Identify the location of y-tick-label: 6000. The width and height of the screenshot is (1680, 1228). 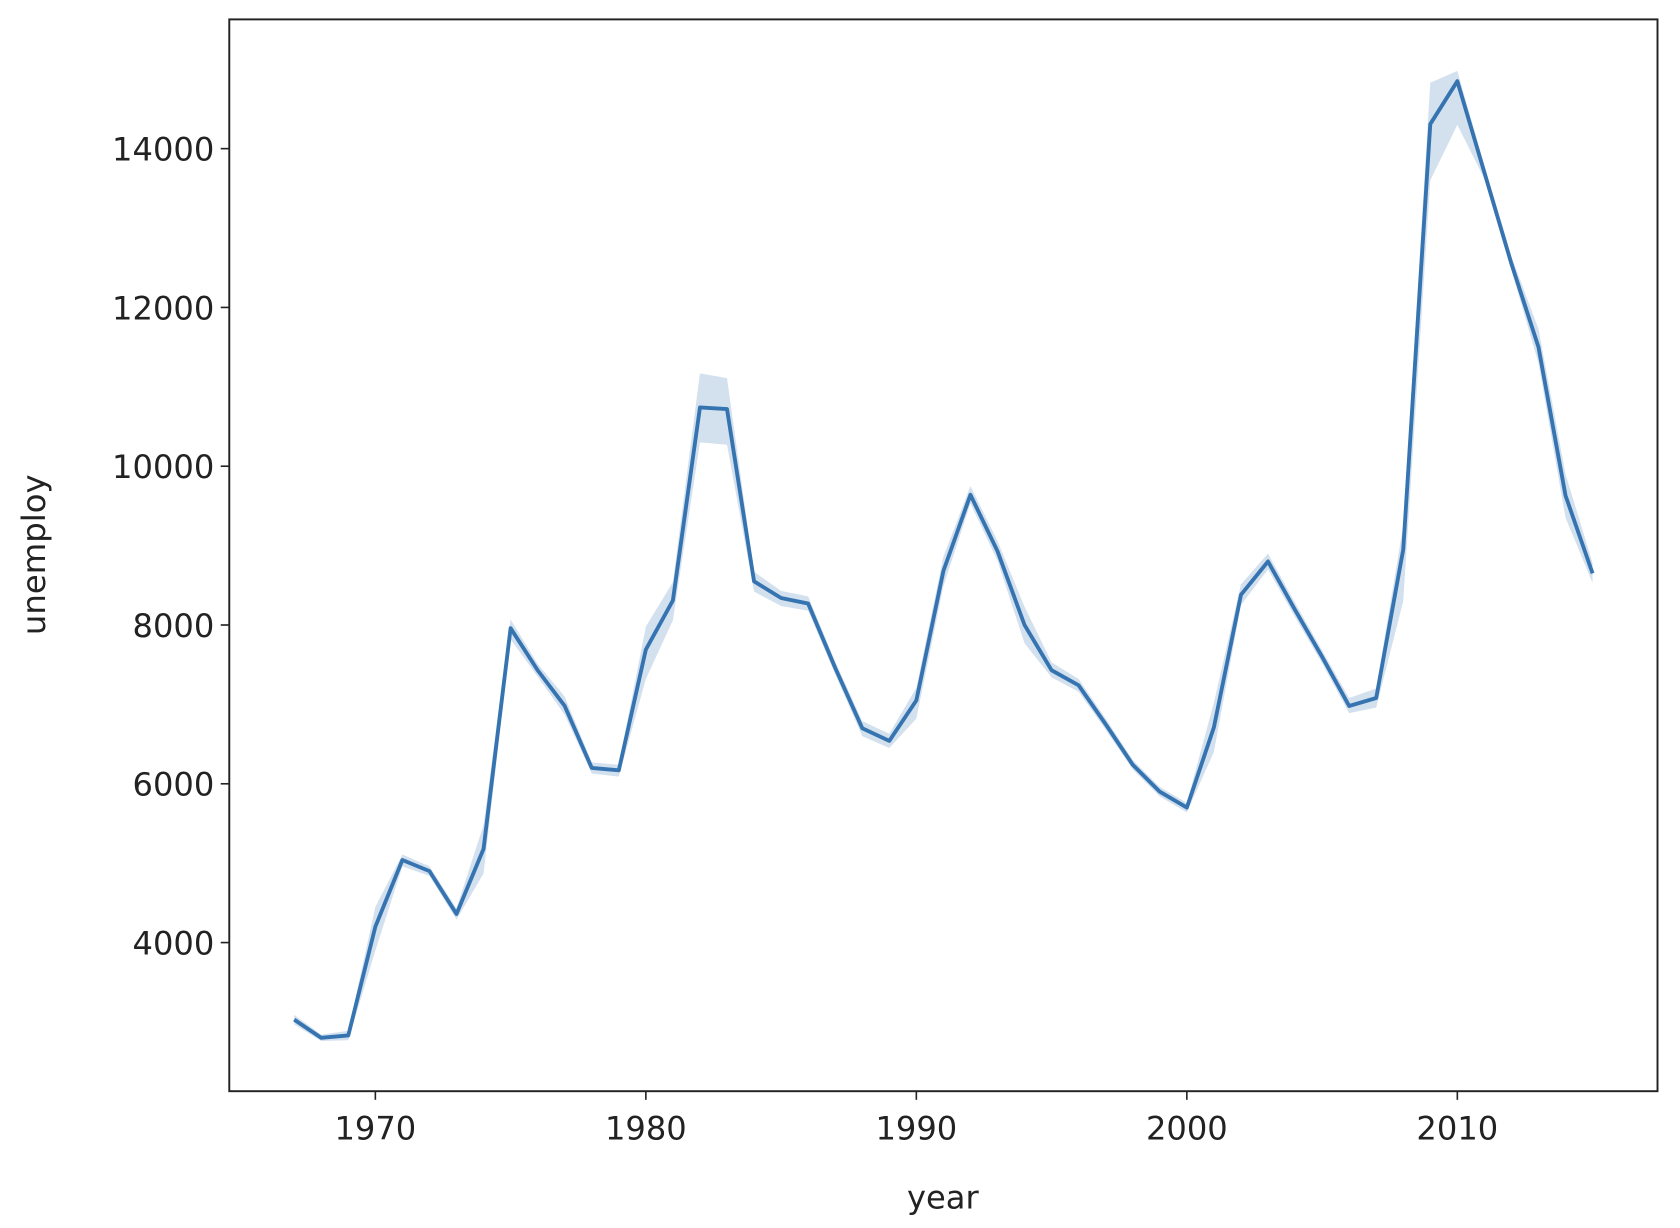
(174, 785).